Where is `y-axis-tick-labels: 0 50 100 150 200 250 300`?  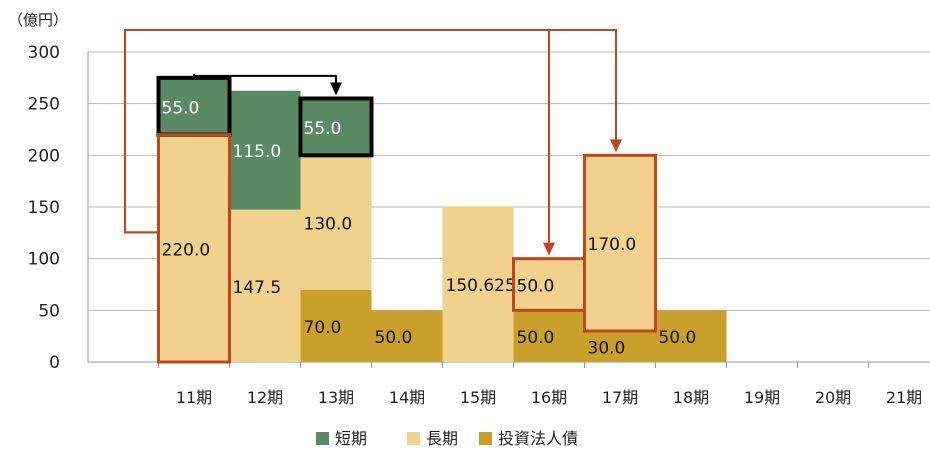
y-axis-tick-labels: 0 50 100 150 200 250 300 is located at coordinates (44, 208).